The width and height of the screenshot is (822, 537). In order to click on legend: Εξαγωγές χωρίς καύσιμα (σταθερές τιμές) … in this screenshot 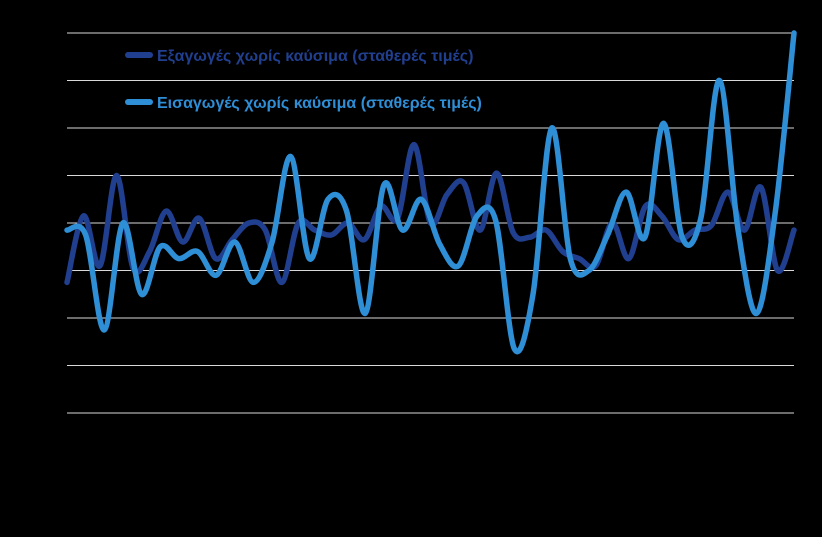, I will do `click(303, 80)`.